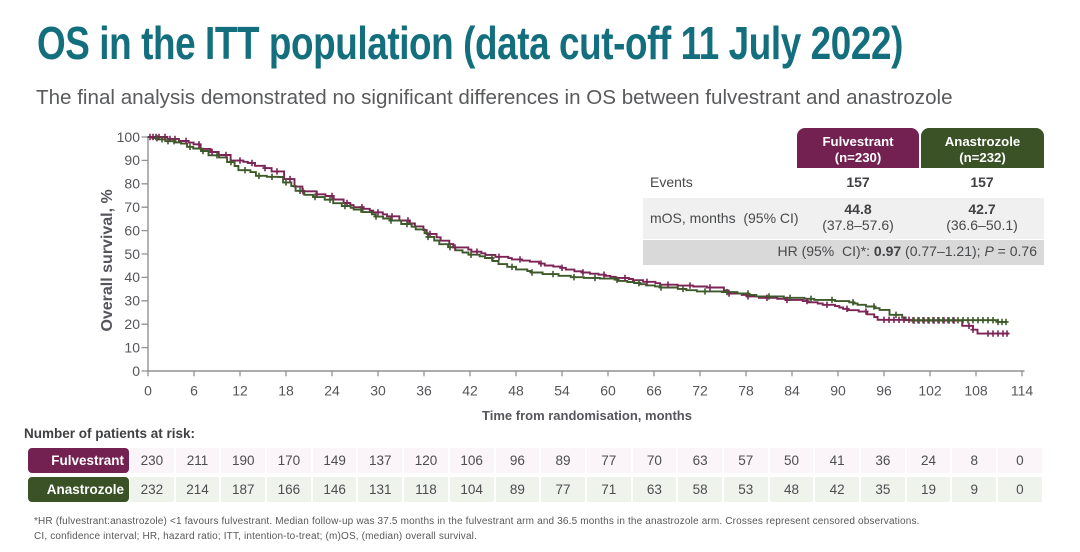  What do you see at coordinates (470, 391) in the screenshot?
I see `svg-text: 42` at bounding box center [470, 391].